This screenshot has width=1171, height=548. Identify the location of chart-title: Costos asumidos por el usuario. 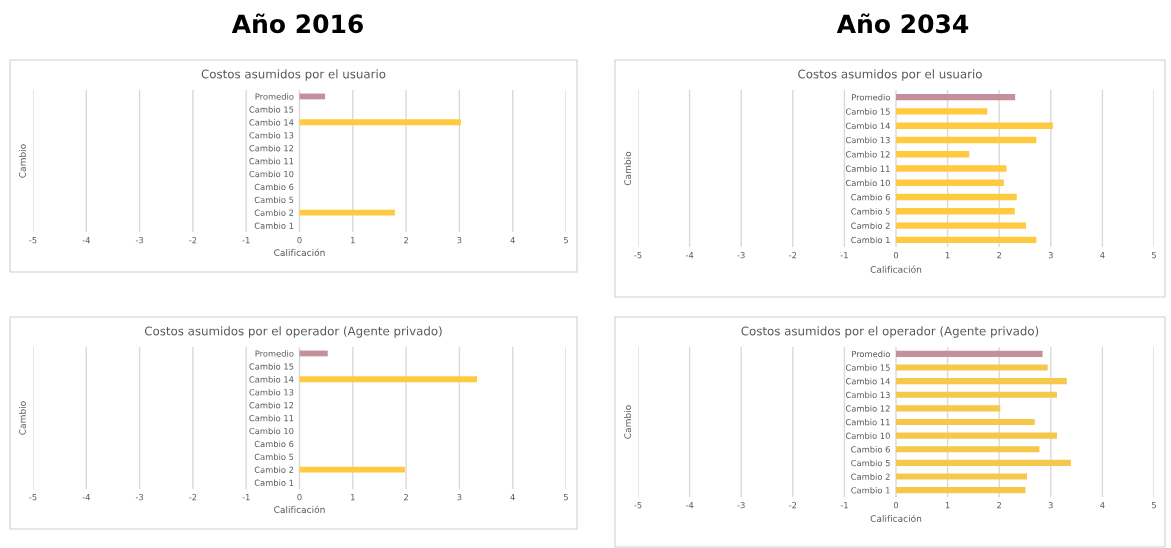
(890, 75).